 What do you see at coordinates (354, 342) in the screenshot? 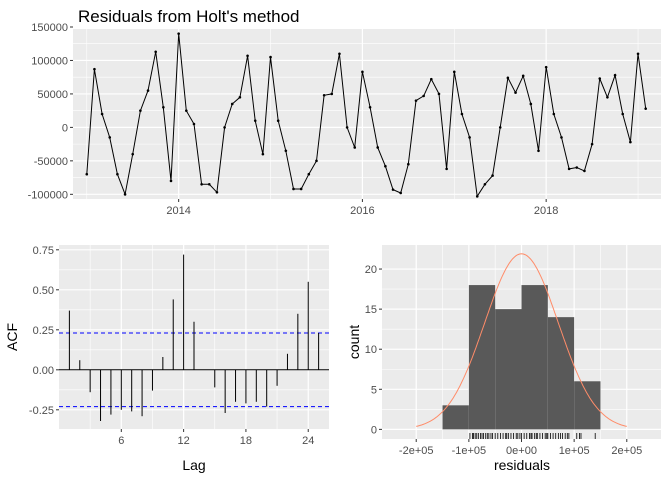
I see `histogram-y-label: count` at bounding box center [354, 342].